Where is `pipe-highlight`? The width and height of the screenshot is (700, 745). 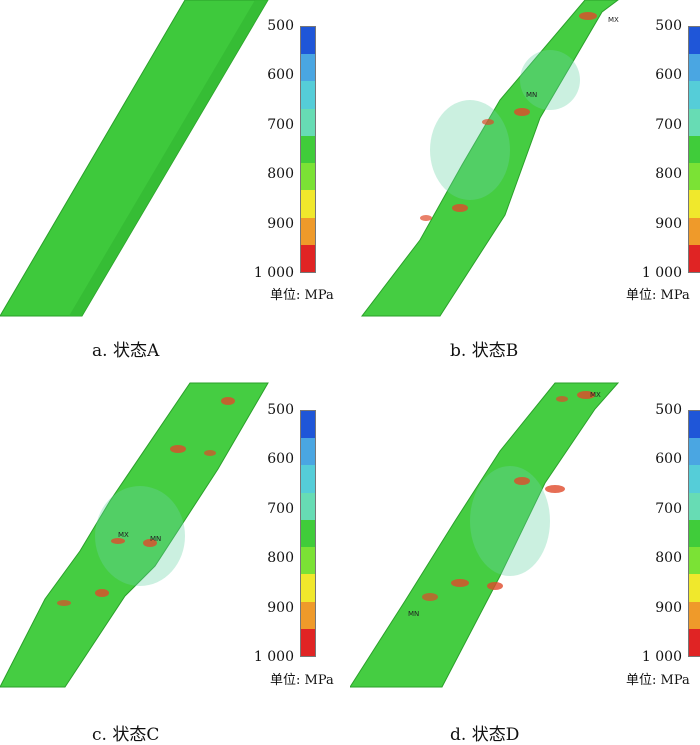
pipe-highlight is located at coordinates (168, 158).